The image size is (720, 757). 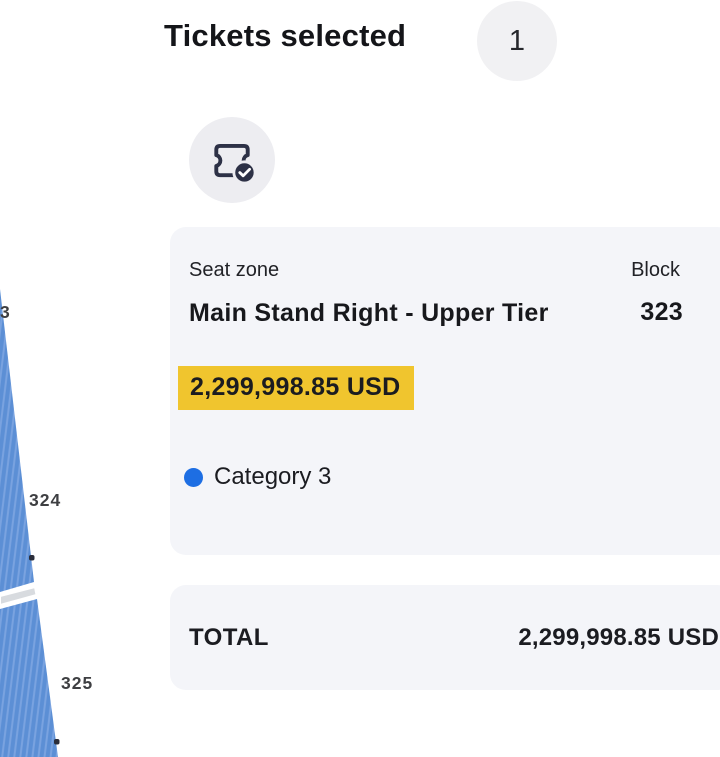 I want to click on block-label: Block, so click(x=655, y=270).